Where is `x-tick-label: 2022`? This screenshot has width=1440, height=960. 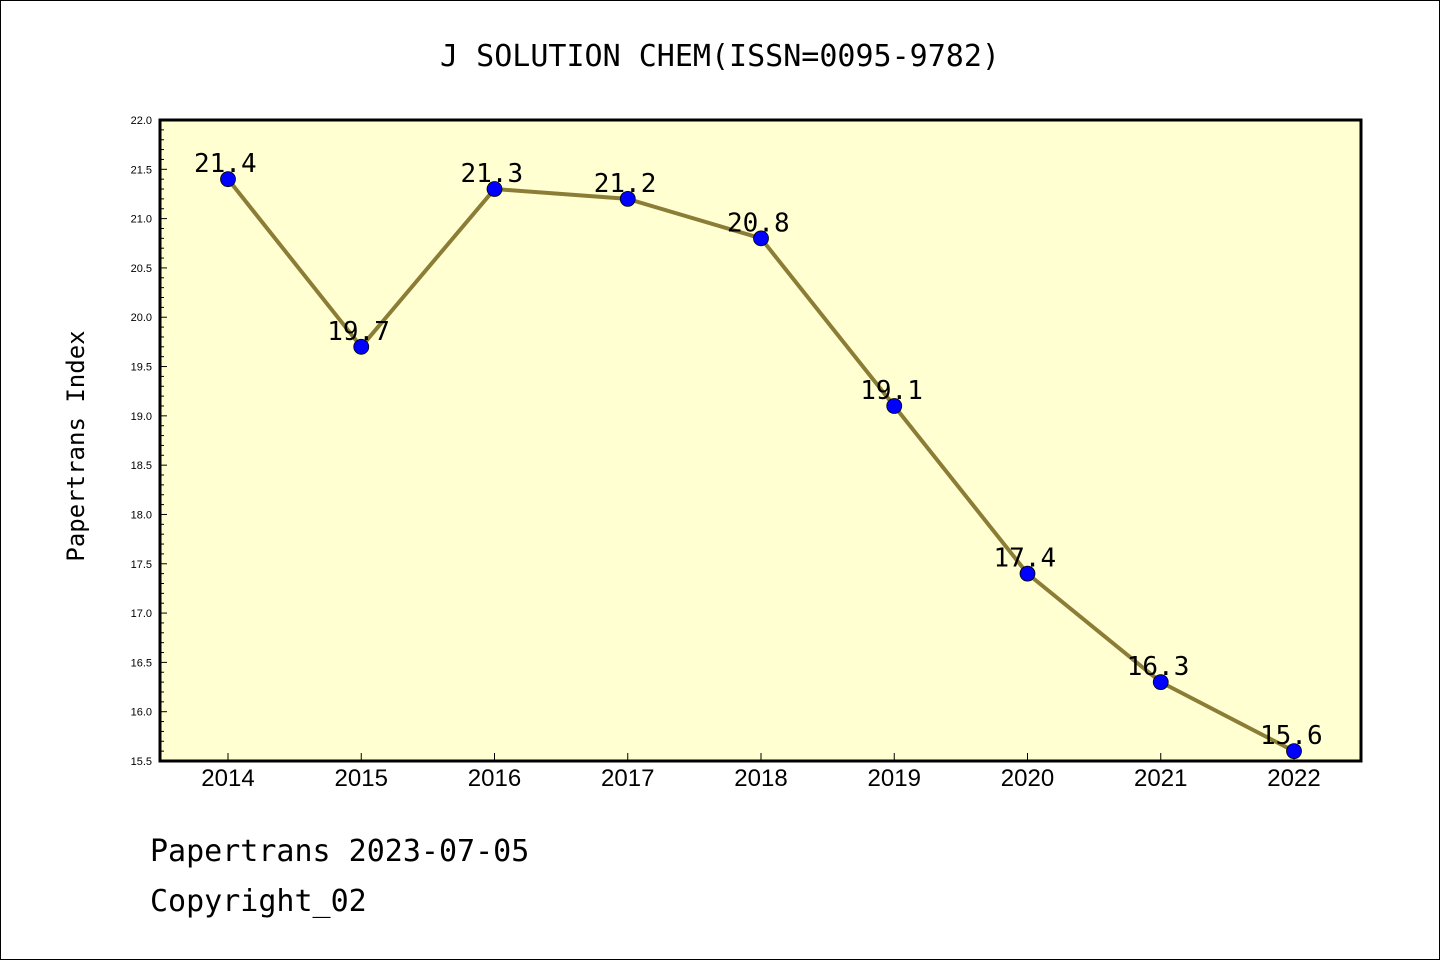
x-tick-label: 2022 is located at coordinates (1293, 778).